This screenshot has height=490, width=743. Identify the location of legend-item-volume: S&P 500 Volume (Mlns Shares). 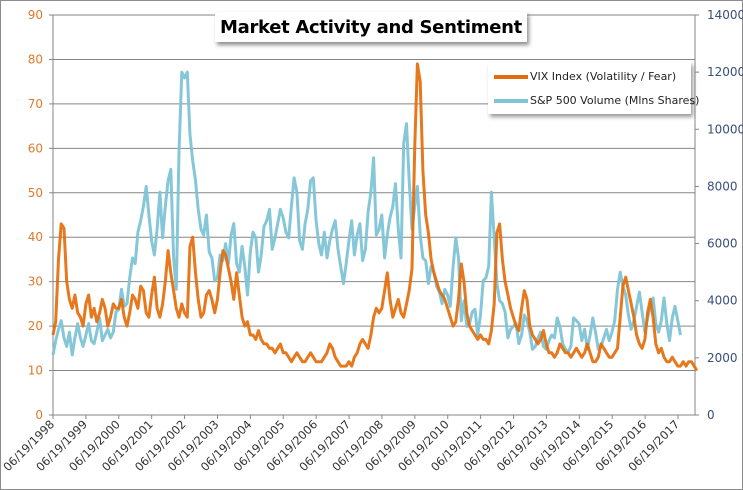
(596, 100).